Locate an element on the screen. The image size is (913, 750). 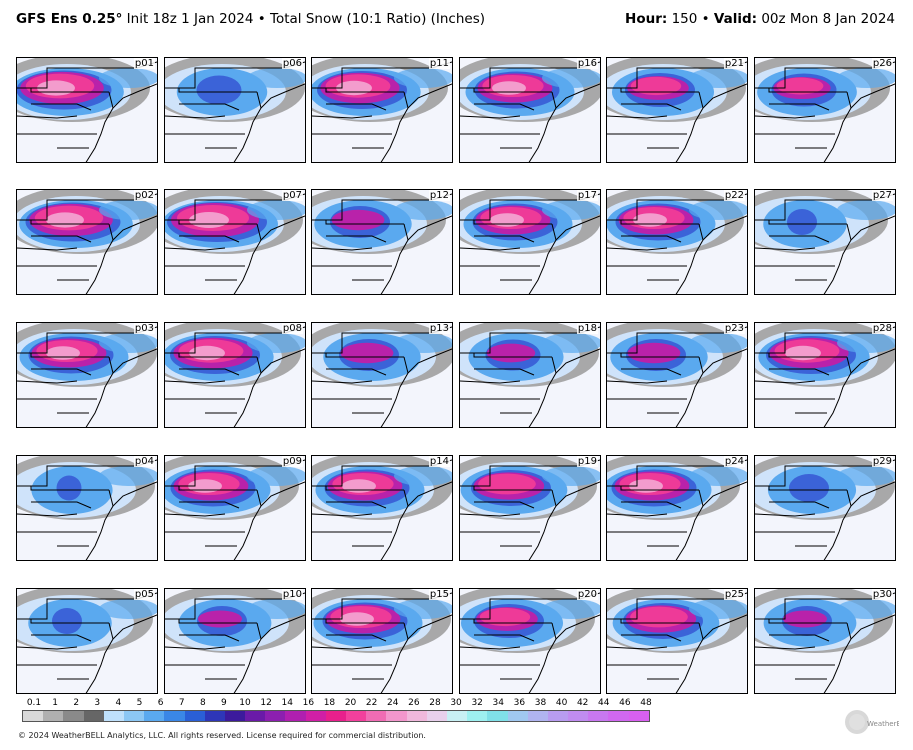
ensemble-member-panel: p26 is located at coordinates (825, 110).